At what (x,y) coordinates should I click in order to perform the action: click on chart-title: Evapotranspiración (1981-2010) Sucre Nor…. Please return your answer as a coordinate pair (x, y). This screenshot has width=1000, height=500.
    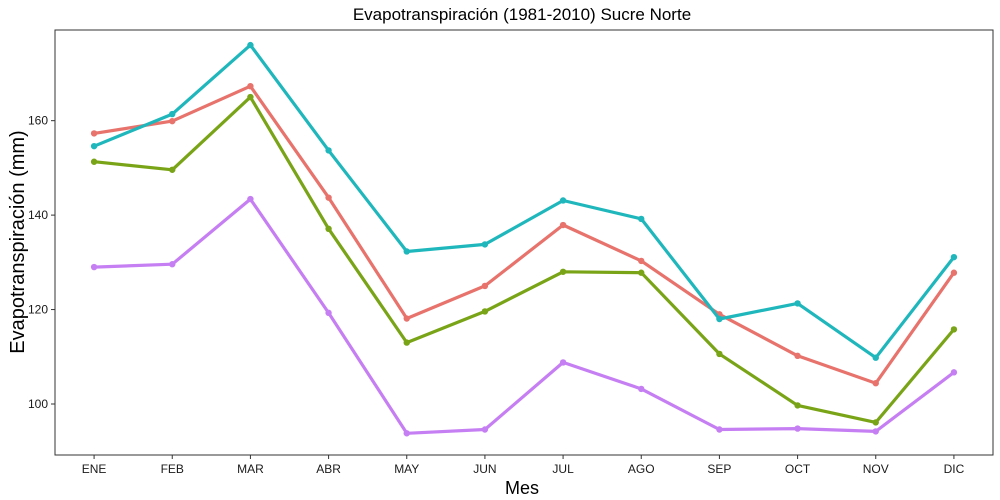
    Looking at the image, I should click on (522, 14).